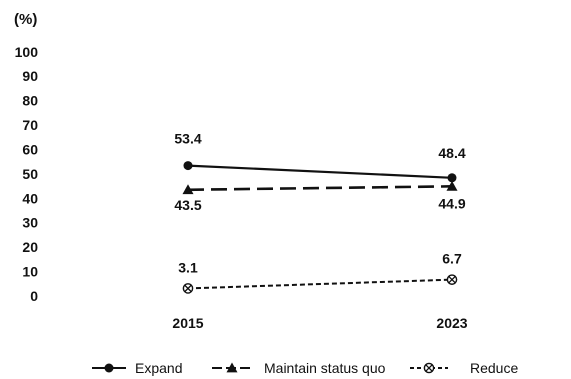 The width and height of the screenshot is (571, 379). Describe the element at coordinates (451, 203) in the screenshot. I see `data-label-maintain-status-quo: 44.9` at that location.